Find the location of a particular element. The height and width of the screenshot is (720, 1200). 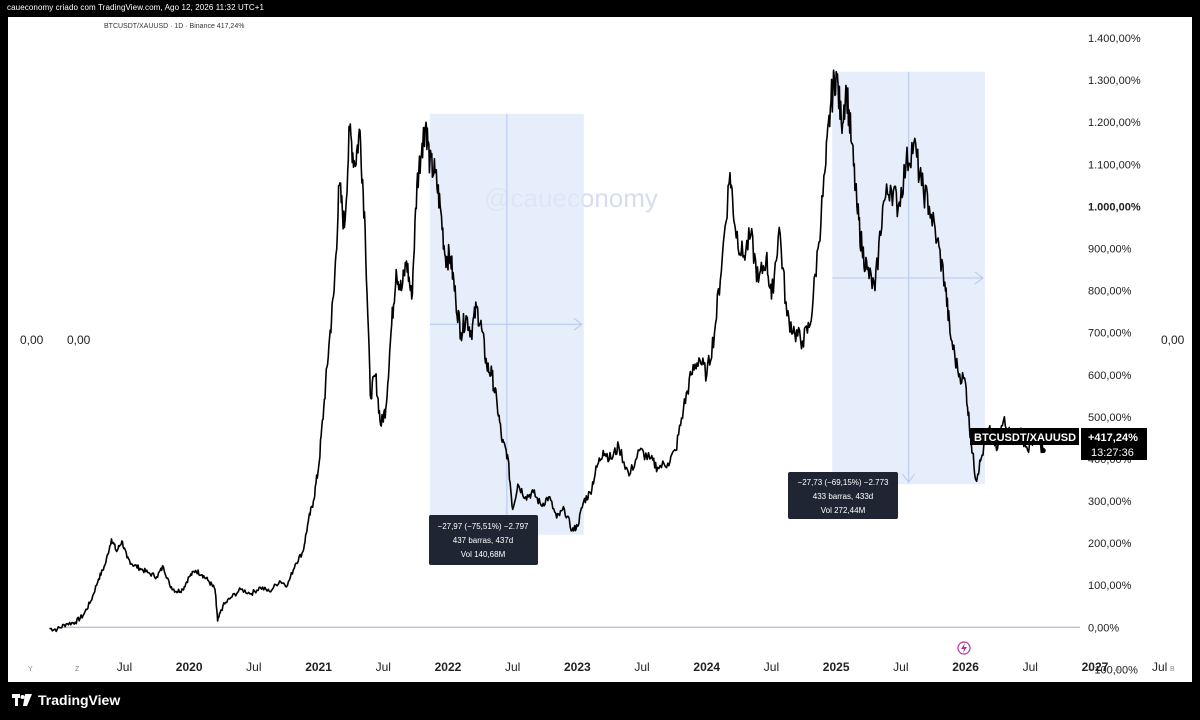

symbol-tag-bg is located at coordinates (1024, 436).